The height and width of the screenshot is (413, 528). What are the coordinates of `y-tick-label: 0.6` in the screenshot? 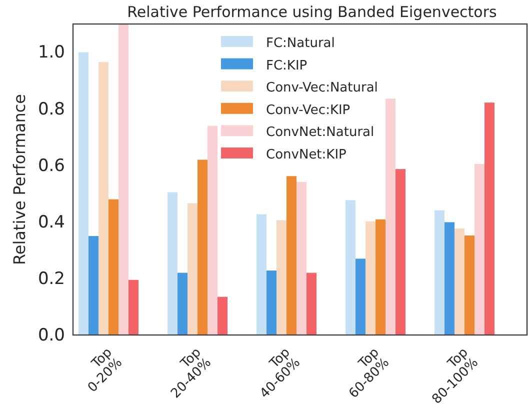 It's located at (51, 166).